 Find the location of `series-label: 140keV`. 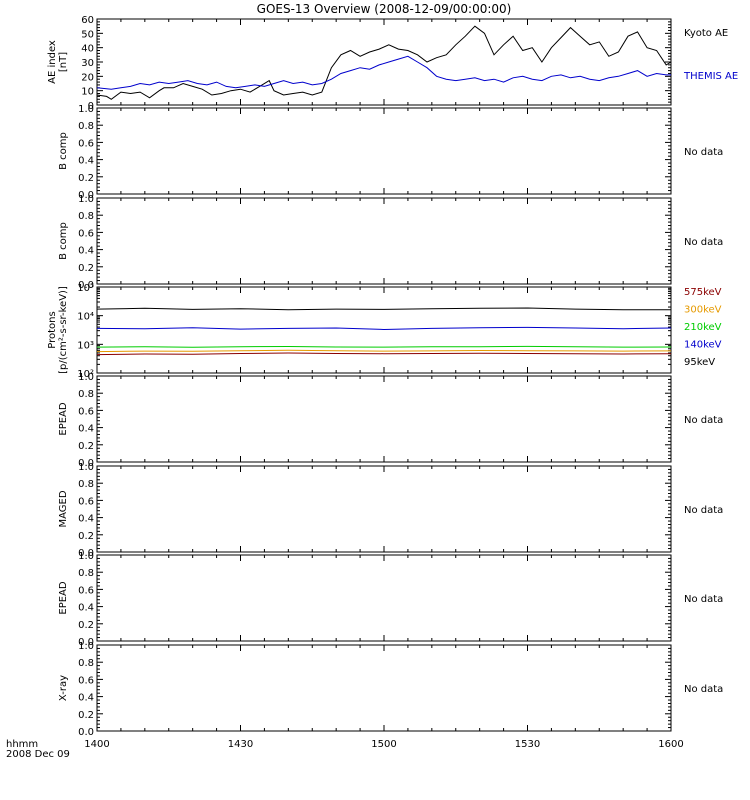

series-label: 140keV is located at coordinates (703, 345).